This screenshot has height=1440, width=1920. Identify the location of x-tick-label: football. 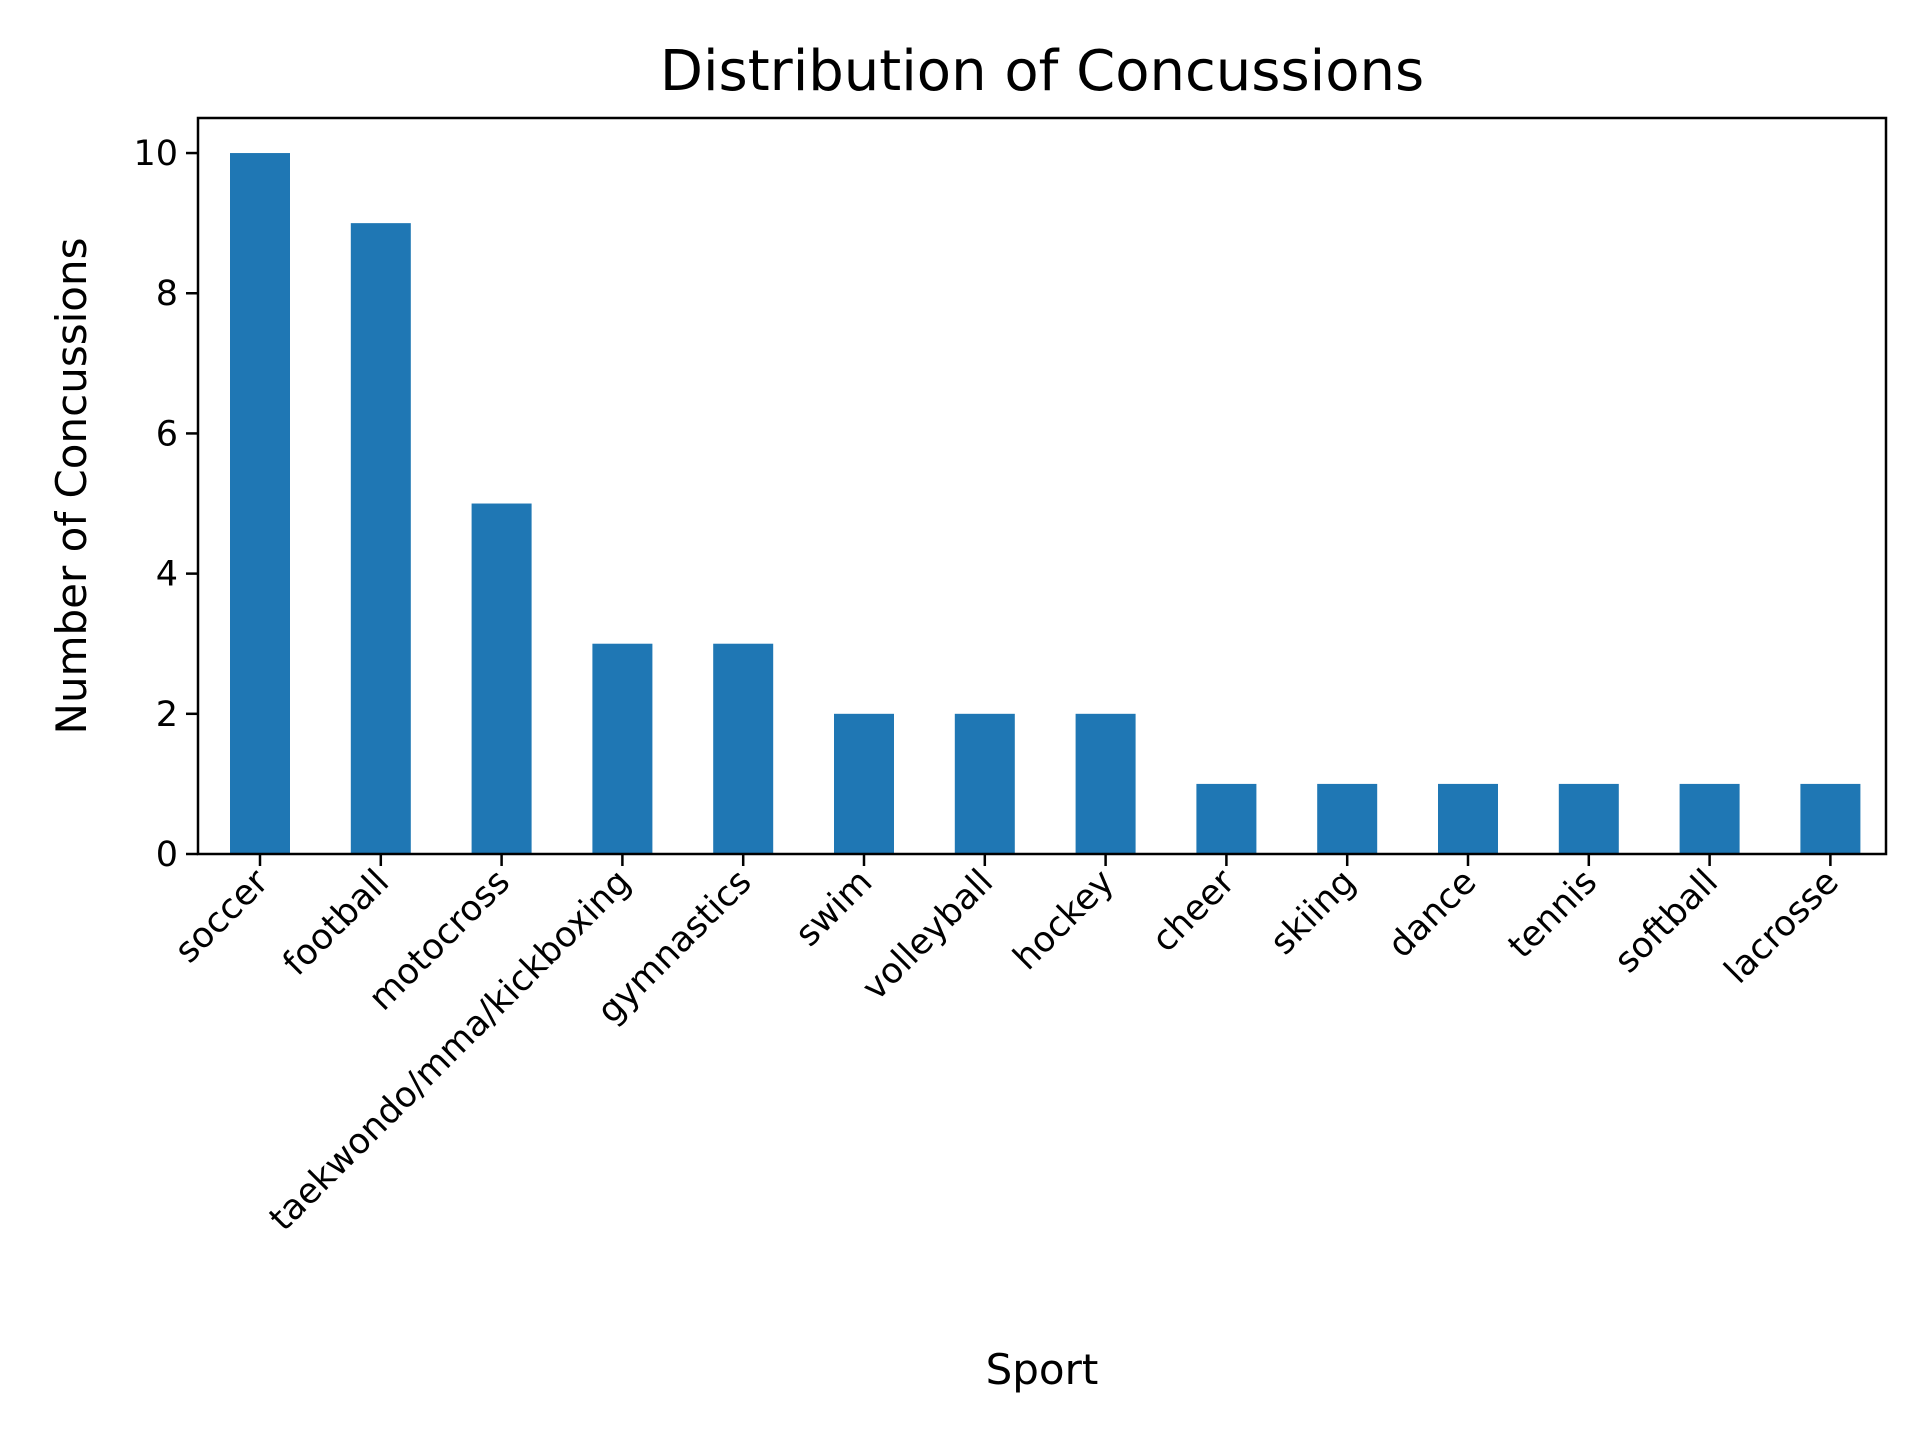
(337, 923).